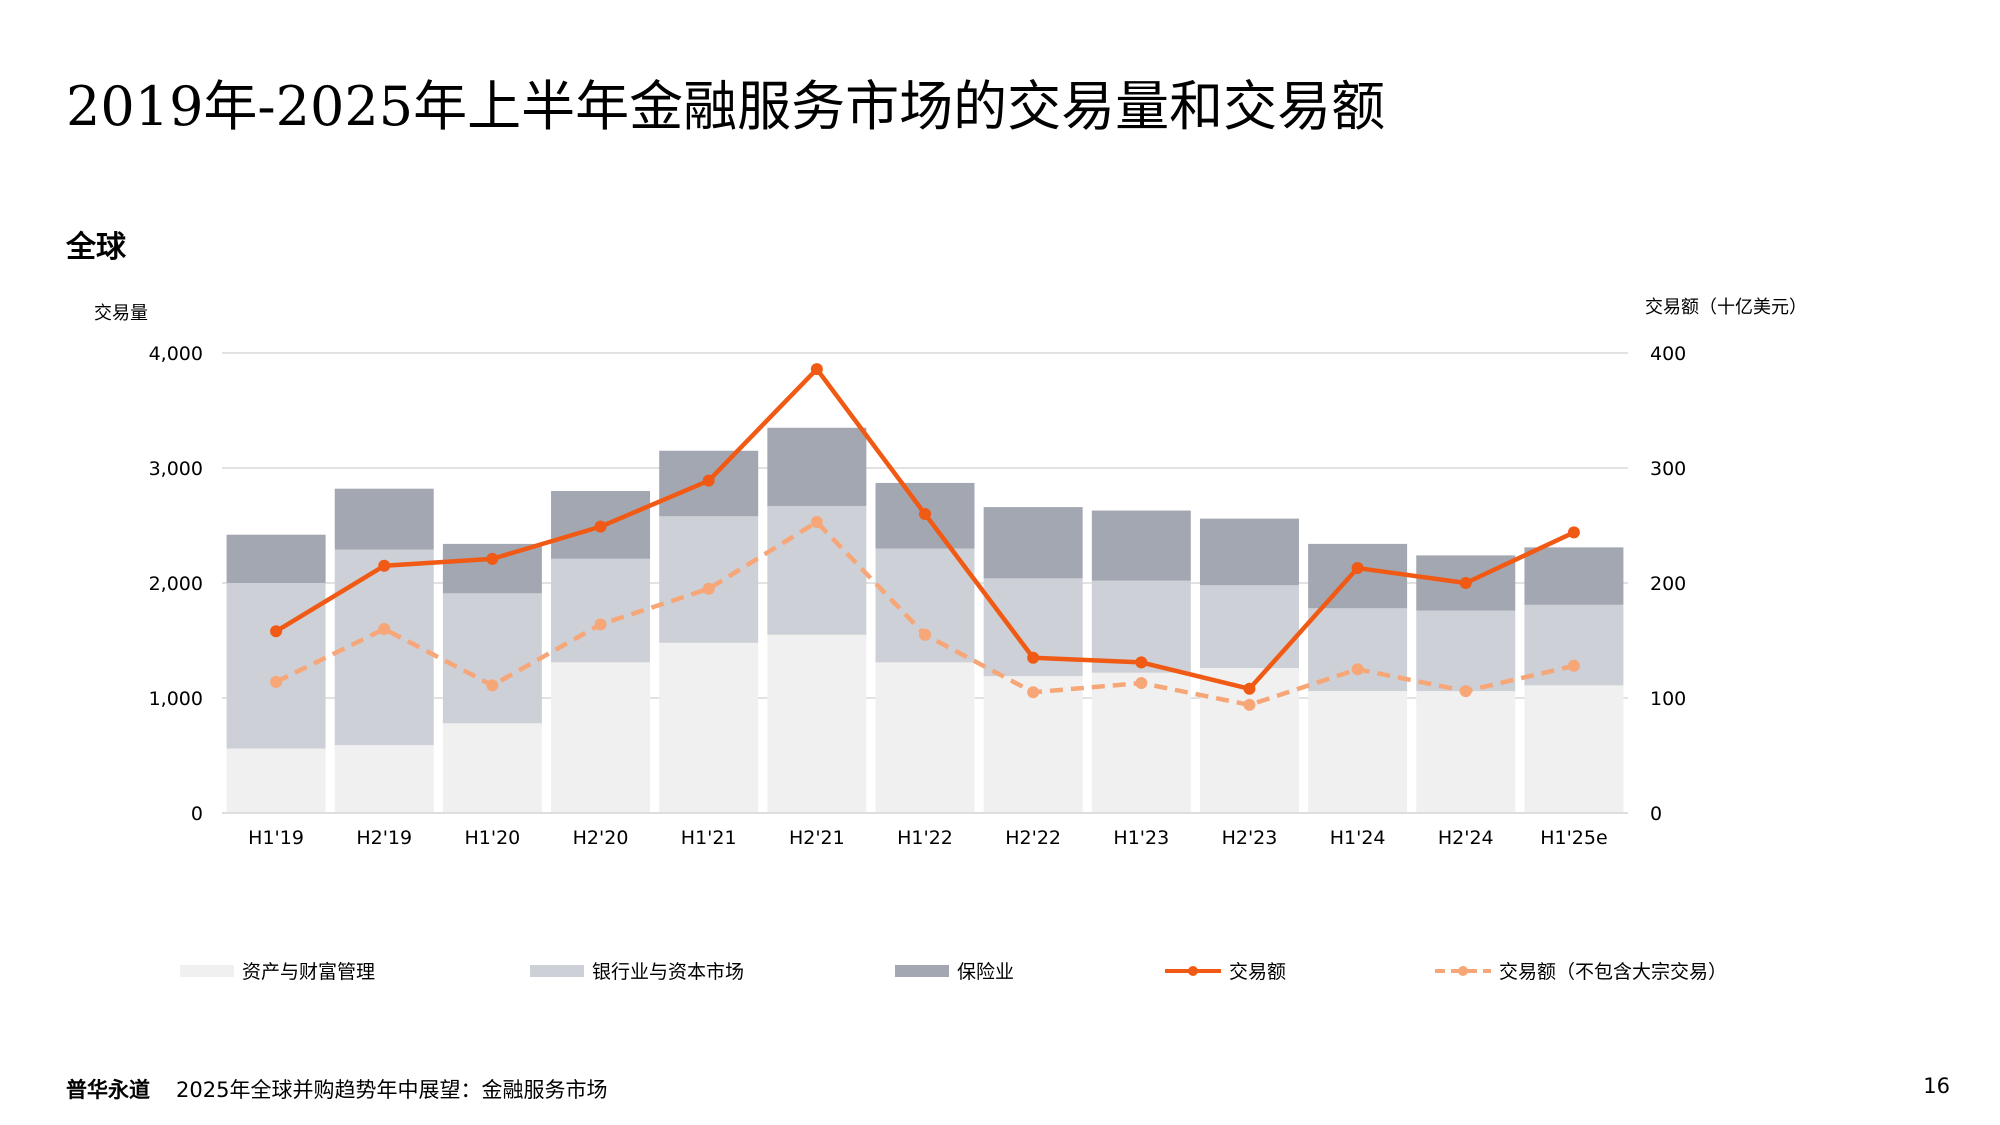 The height and width of the screenshot is (1125, 2000). I want to click on right-tick-label: 0, so click(1656, 814).